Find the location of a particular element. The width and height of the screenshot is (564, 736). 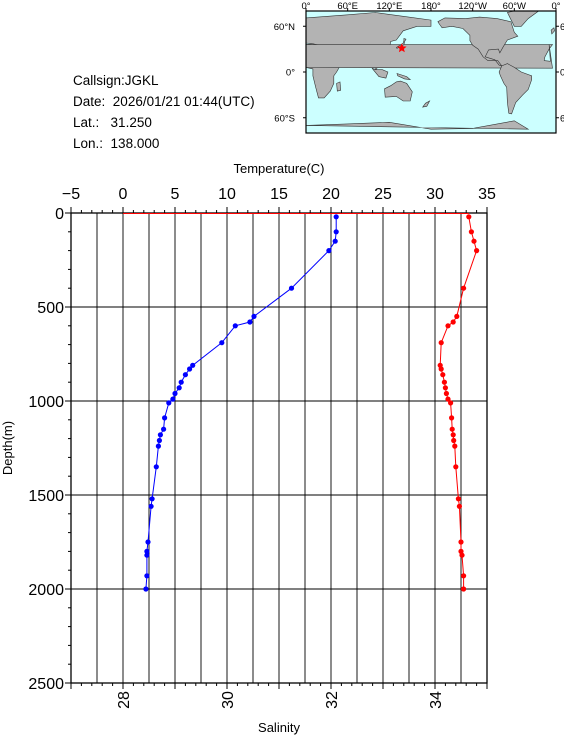

left-axis-tick-label: 500 is located at coordinates (50, 308).